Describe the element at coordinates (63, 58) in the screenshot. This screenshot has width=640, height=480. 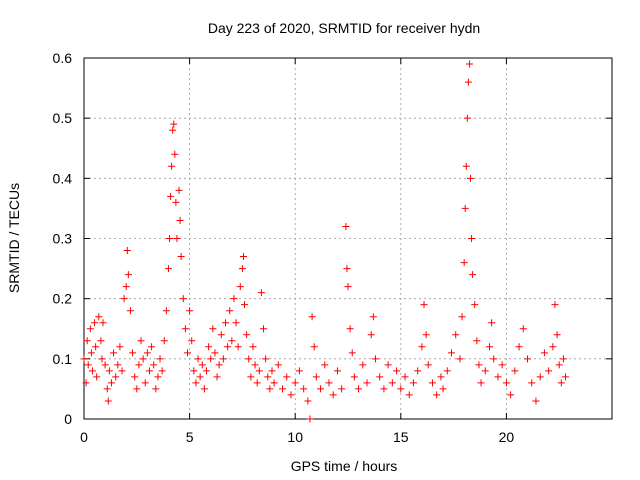
I see `y-tick-label: 0.6` at that location.